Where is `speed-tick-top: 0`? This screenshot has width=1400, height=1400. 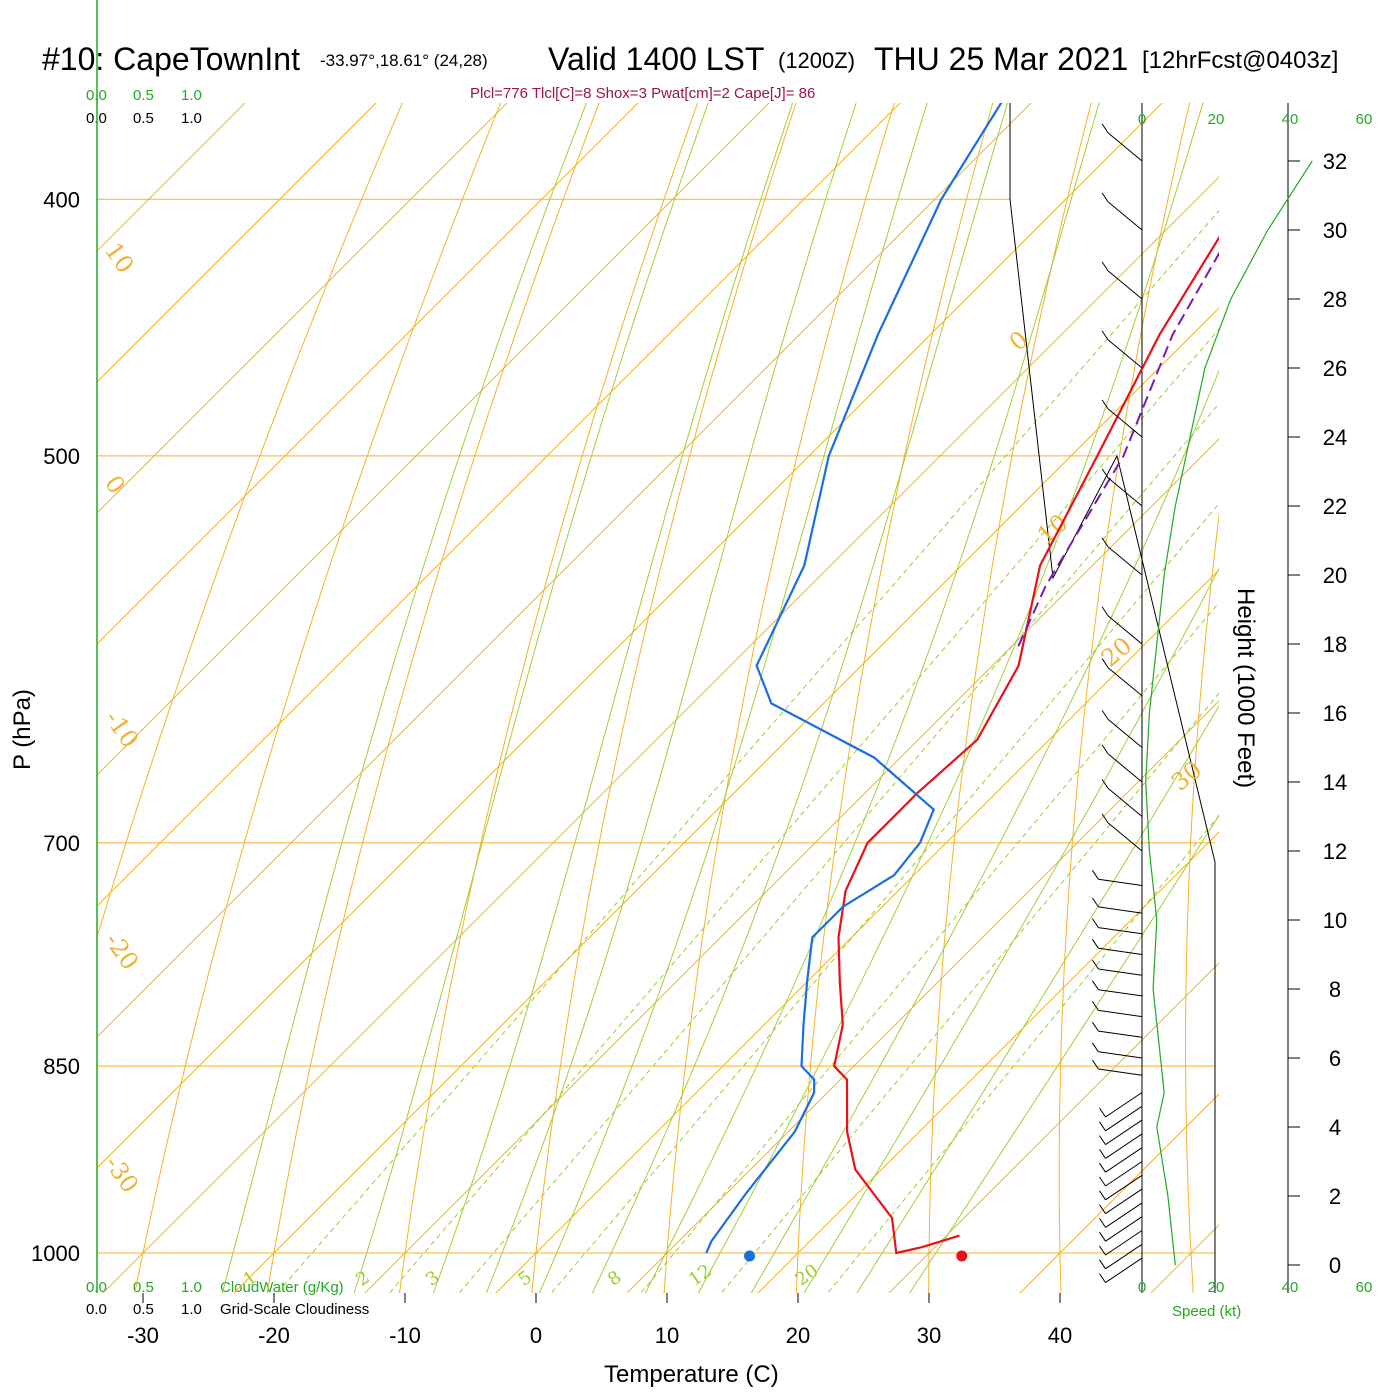 speed-tick-top: 0 is located at coordinates (1142, 119).